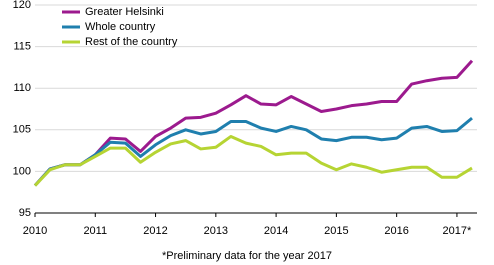 The width and height of the screenshot is (494, 265). Describe the element at coordinates (22, 130) in the screenshot. I see `y-tick-label: 105` at that location.